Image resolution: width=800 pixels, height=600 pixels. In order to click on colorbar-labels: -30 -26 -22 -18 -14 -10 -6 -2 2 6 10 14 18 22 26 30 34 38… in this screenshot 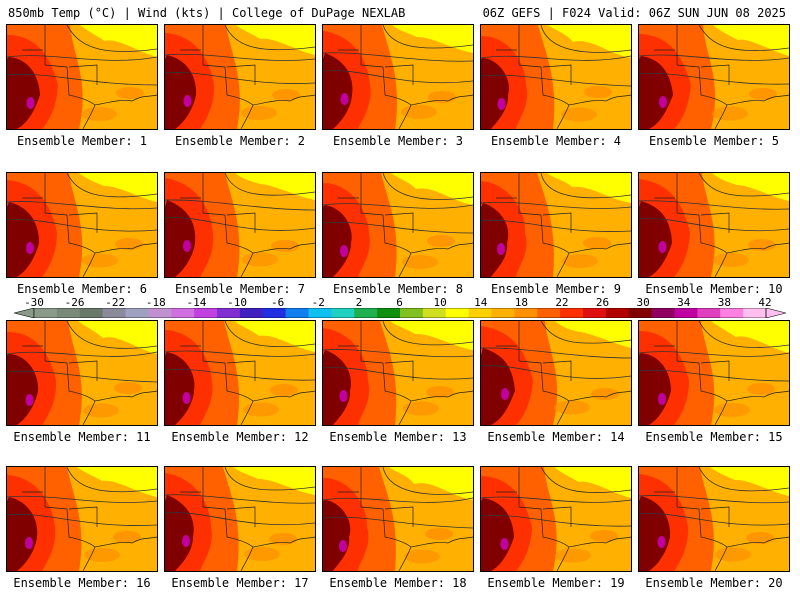, I will do `click(400, 303)`.